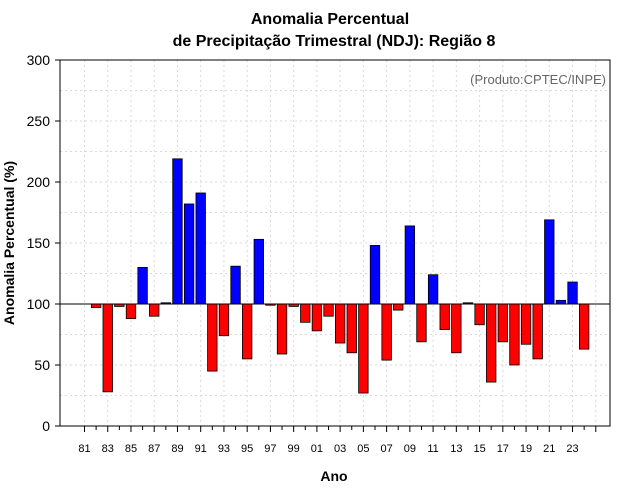 This screenshot has width=640, height=500. I want to click on y-tick-label: 250, so click(39, 121).